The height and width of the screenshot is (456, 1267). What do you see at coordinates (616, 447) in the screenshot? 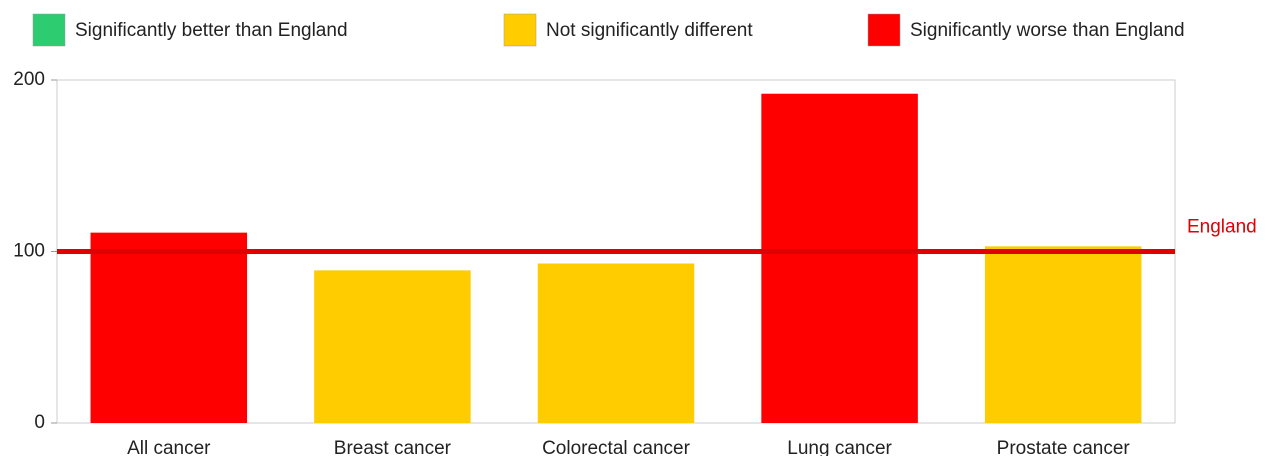
I see `x-tick-label: Colorectal cancer` at bounding box center [616, 447].